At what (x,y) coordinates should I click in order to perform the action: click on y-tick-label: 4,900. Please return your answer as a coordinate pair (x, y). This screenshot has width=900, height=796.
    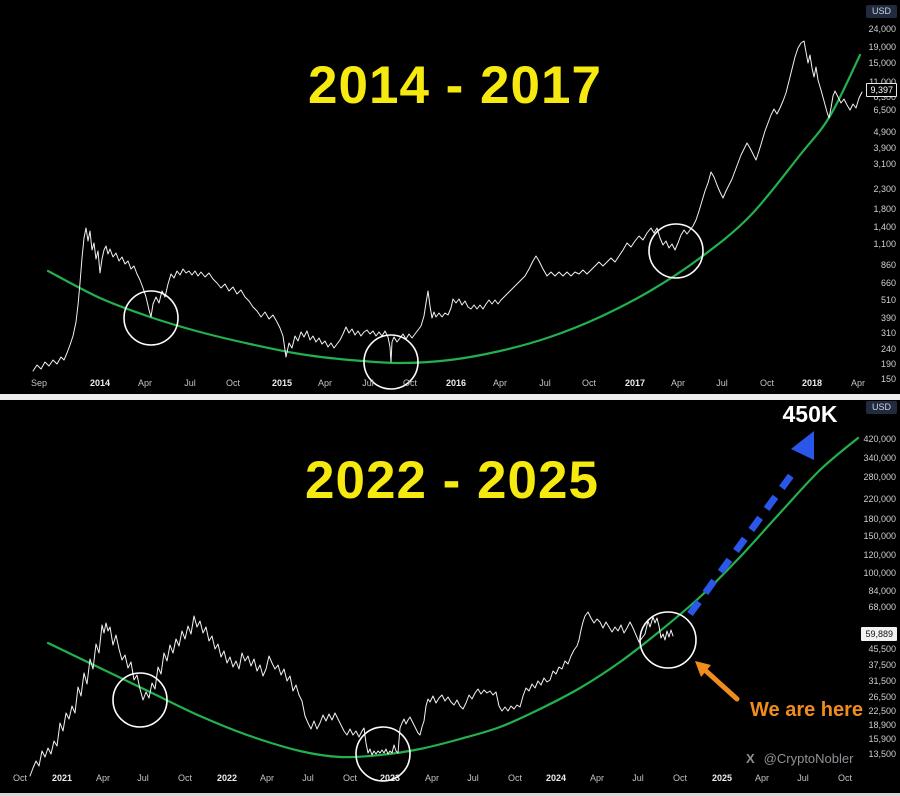
    Looking at the image, I should click on (884, 132).